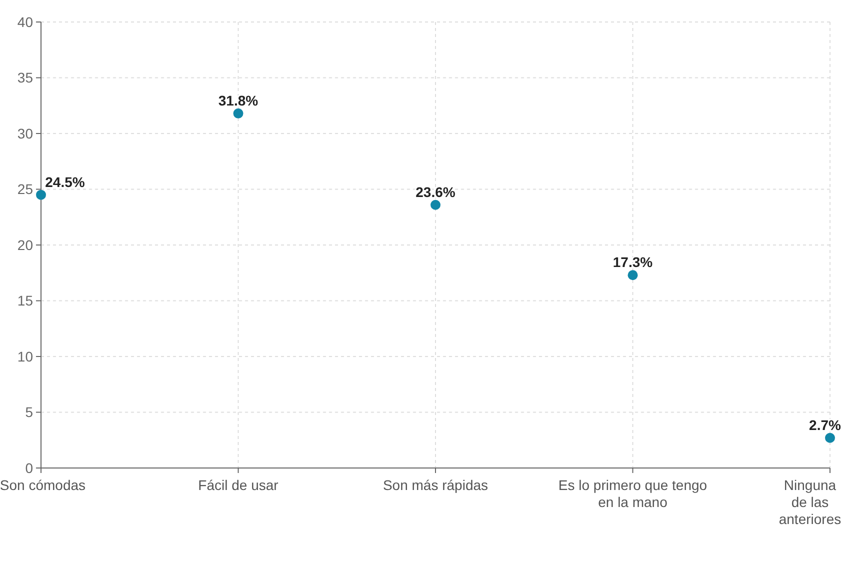 This screenshot has width=849, height=570. Describe the element at coordinates (65, 182) in the screenshot. I see `data-label: 24.5%` at that location.